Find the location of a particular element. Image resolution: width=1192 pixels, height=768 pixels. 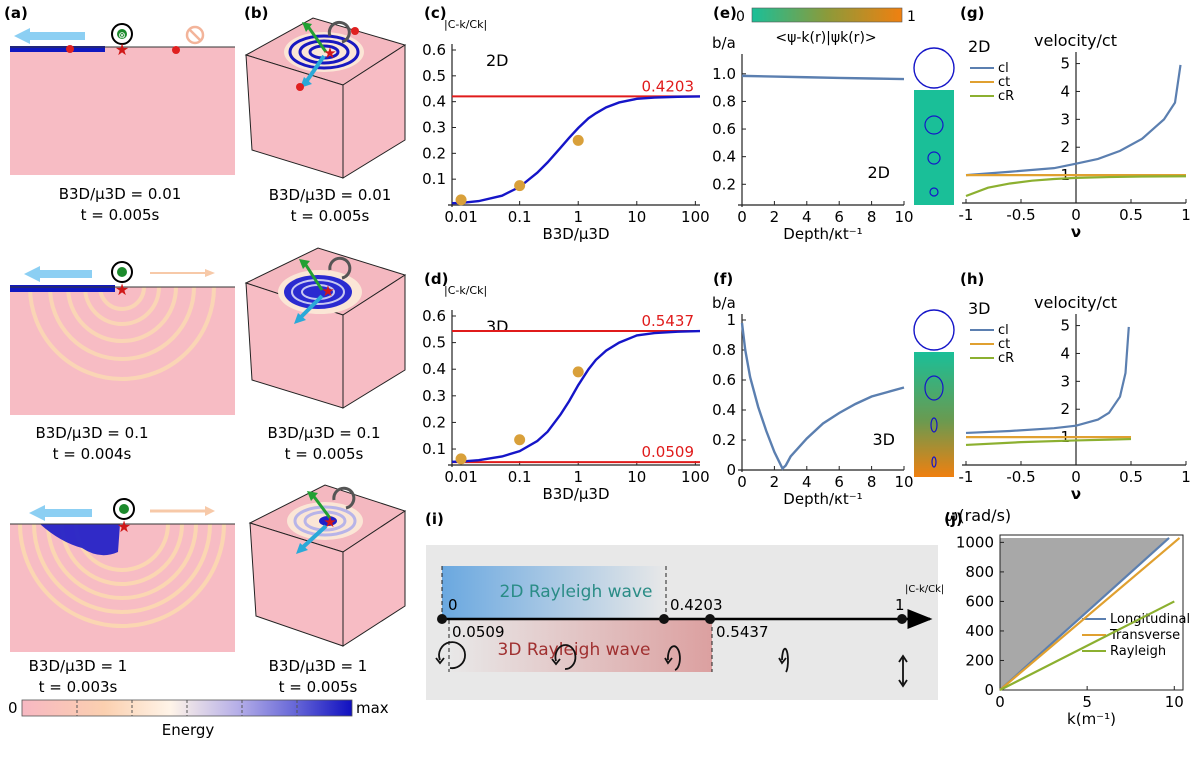

chart-f-ytick: 0 is located at coordinates (731, 470).